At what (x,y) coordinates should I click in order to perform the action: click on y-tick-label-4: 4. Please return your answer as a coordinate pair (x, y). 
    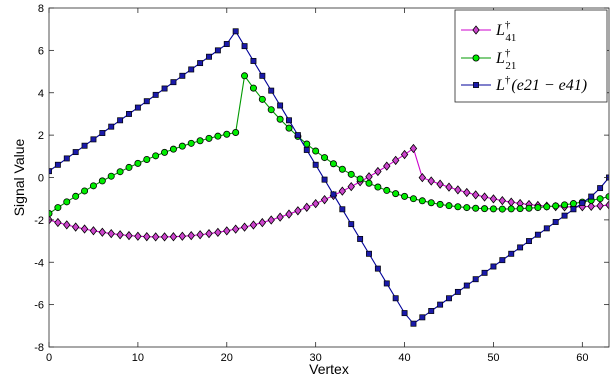
    Looking at the image, I should click on (41, 94).